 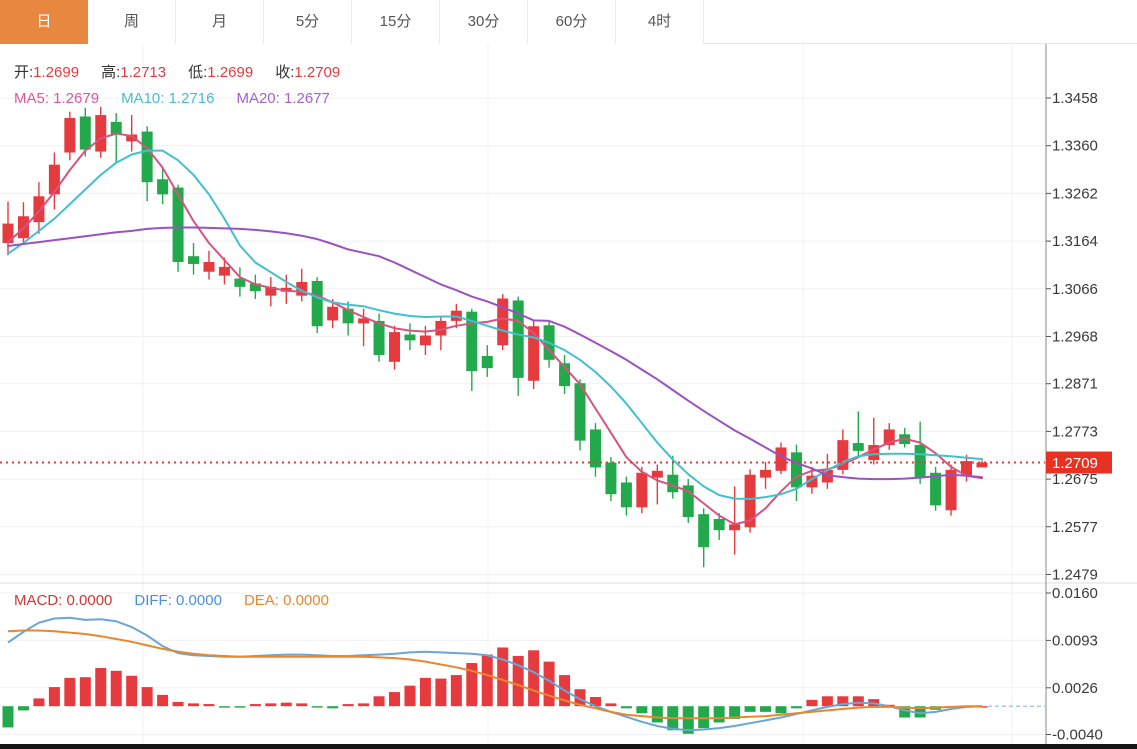 What do you see at coordinates (183, 98) in the screenshot?
I see `ma-info-line: MA5: 1.2679 MA10: 1.2716 MA20: 1.2677` at bounding box center [183, 98].